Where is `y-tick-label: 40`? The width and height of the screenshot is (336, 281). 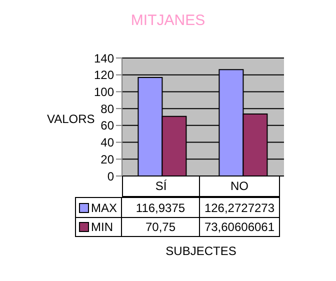 y-tick-label: 40 is located at coordinates (107, 143).